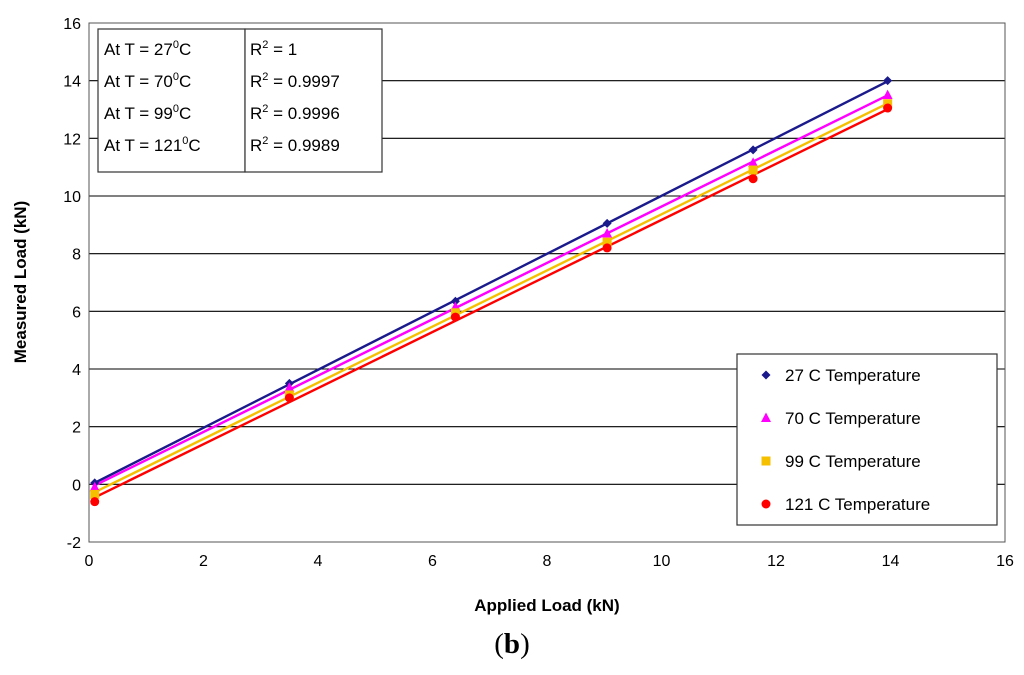  Describe the element at coordinates (76, 428) in the screenshot. I see `y-tick-label: 2` at that location.